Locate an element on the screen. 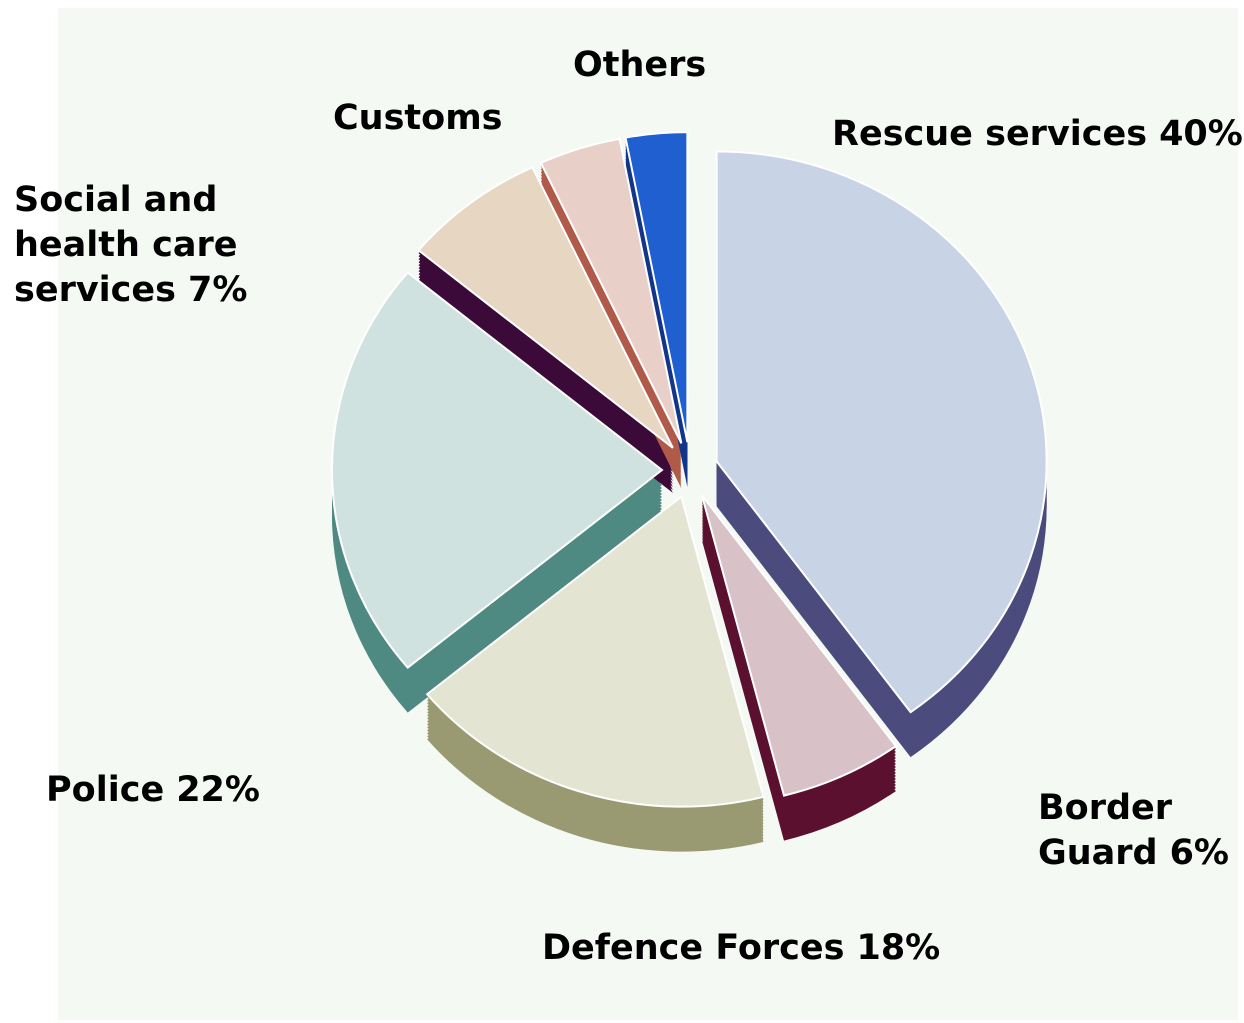 Image resolution: width=1244 pixels, height=1023 pixels. category-label: Border Guard is located at coordinates (1105, 830).